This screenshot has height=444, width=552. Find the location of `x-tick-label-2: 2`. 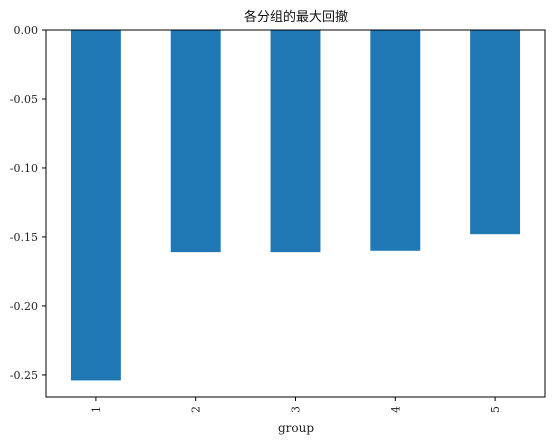

x-tick-label-2: 2 is located at coordinates (196, 409).